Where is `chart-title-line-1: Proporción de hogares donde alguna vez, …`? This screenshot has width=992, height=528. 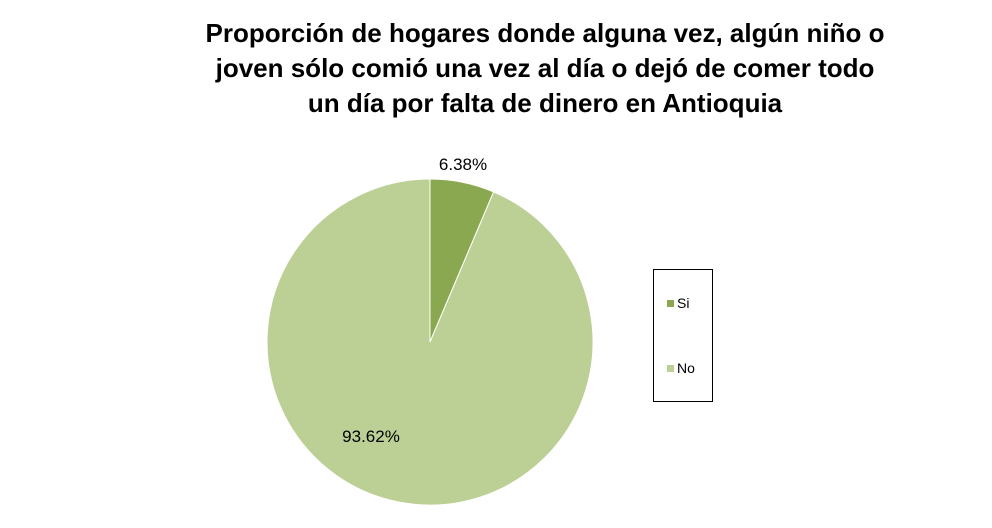 chart-title-line-1: Proporción de hogares donde alguna vez, … is located at coordinates (545, 33).